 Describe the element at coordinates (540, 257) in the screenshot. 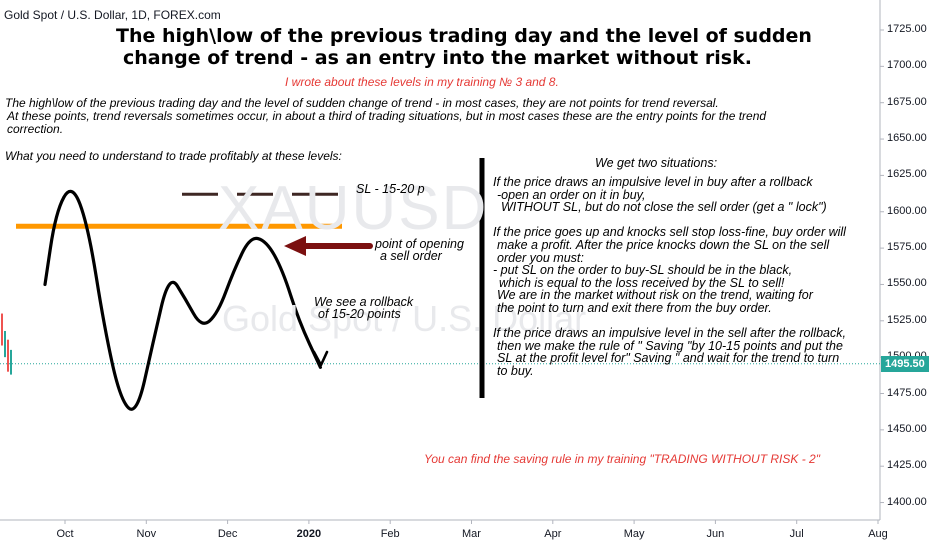

I see `situation-line: order you must:` at that location.